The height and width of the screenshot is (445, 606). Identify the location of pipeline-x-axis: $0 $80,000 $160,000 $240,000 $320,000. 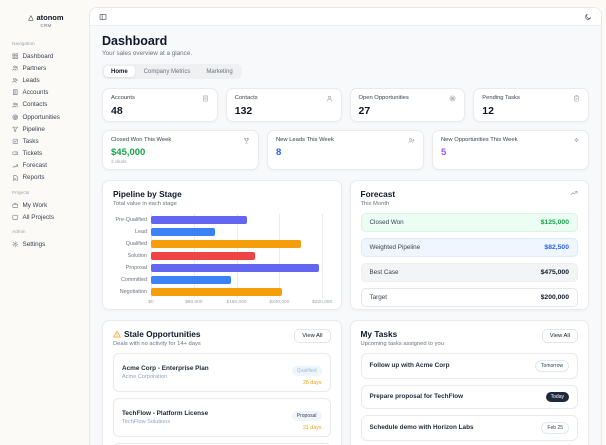
(240, 302).